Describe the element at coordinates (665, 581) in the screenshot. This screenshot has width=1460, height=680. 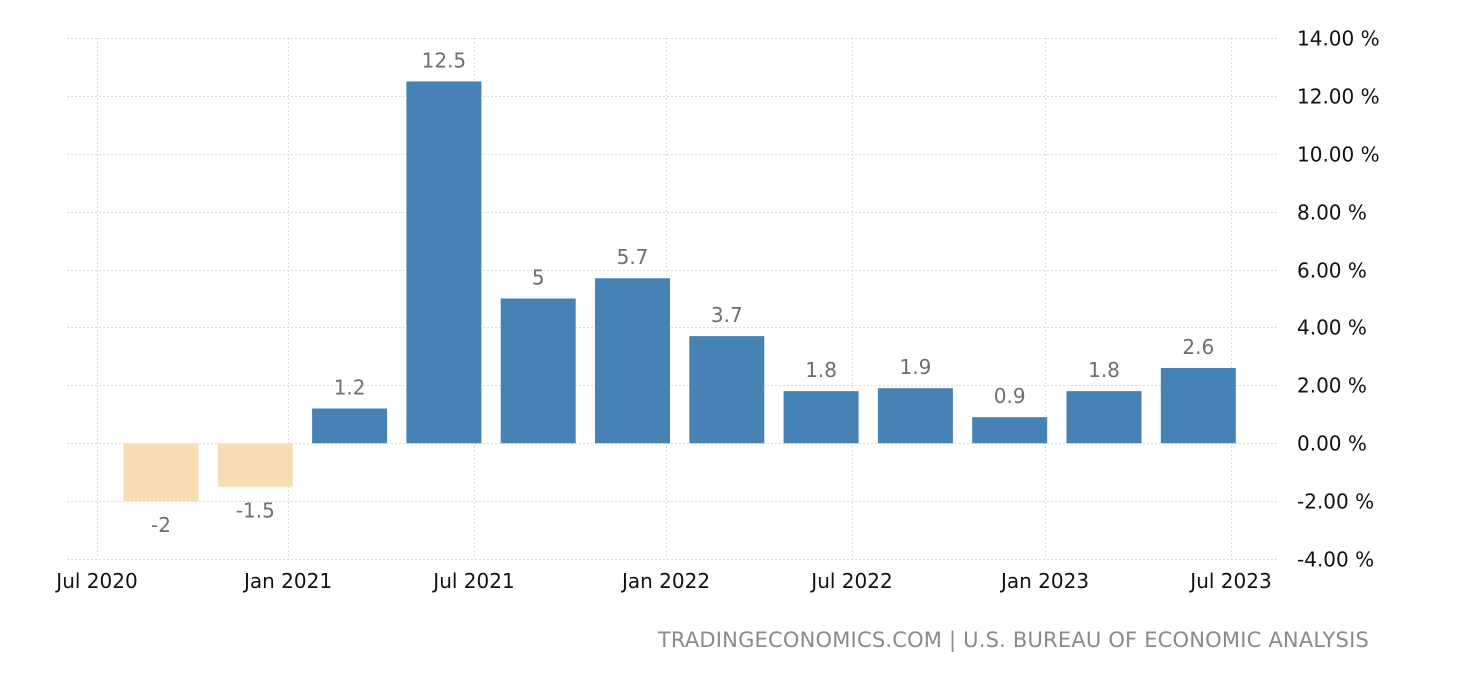
I see `x-tick-label: Jan 2022` at that location.